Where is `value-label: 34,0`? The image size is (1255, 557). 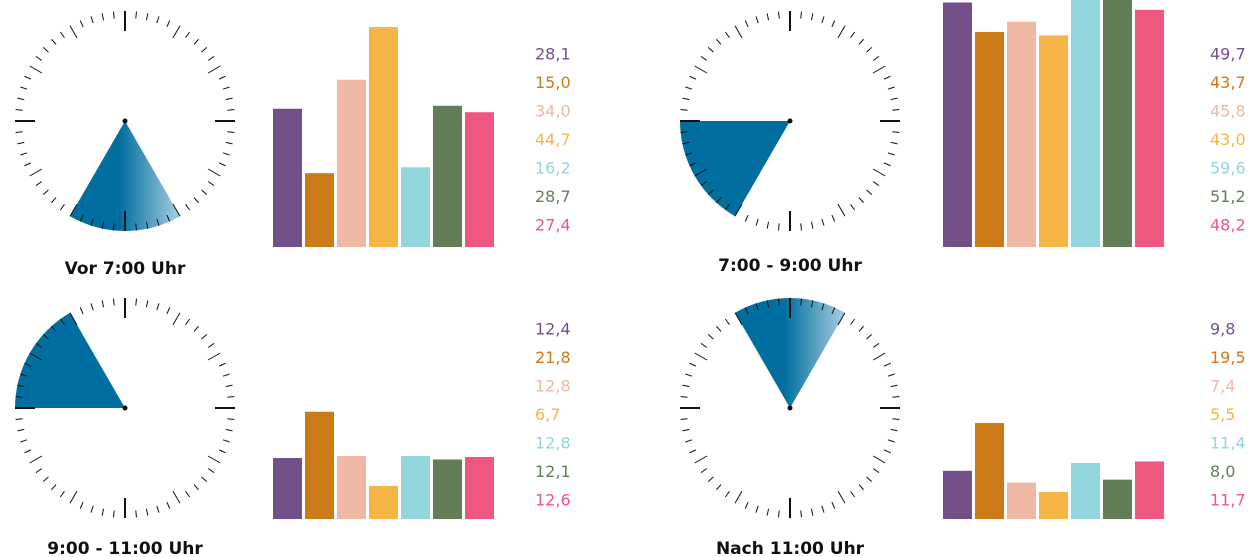
value-label: 34,0 is located at coordinates (553, 111).